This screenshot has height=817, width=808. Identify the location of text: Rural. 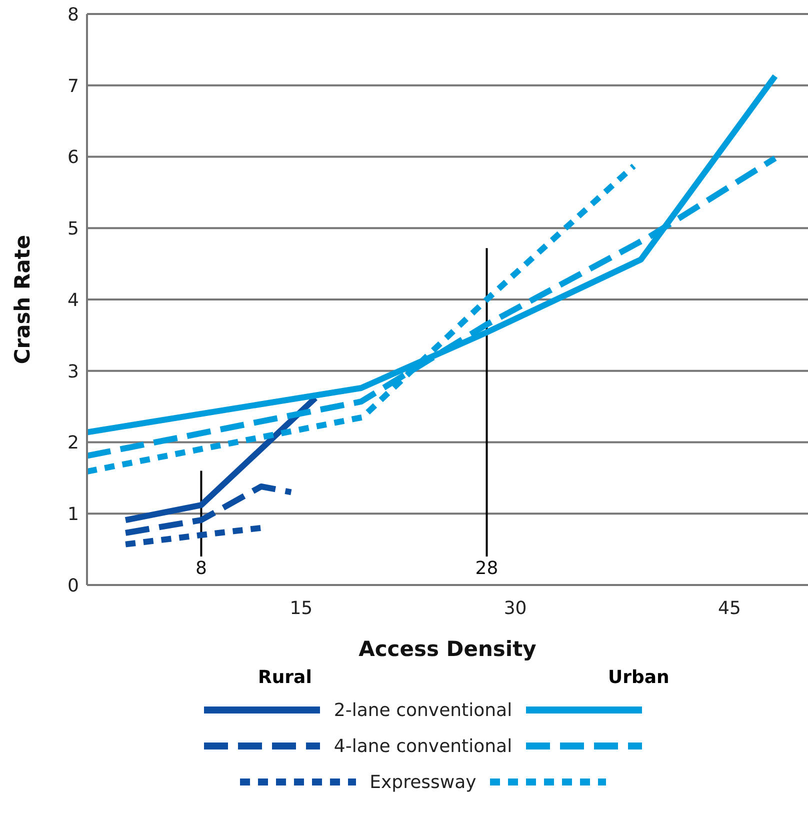
(285, 677).